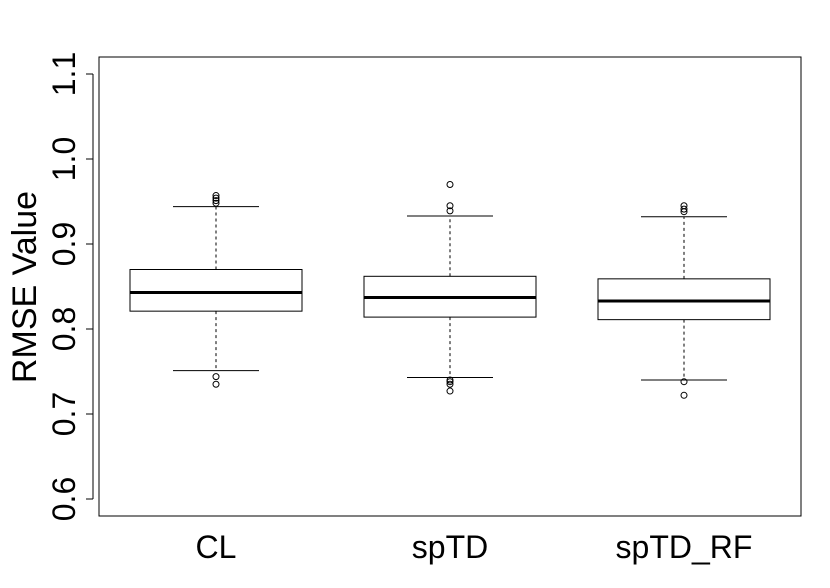  I want to click on box-sptd, so click(450, 288).